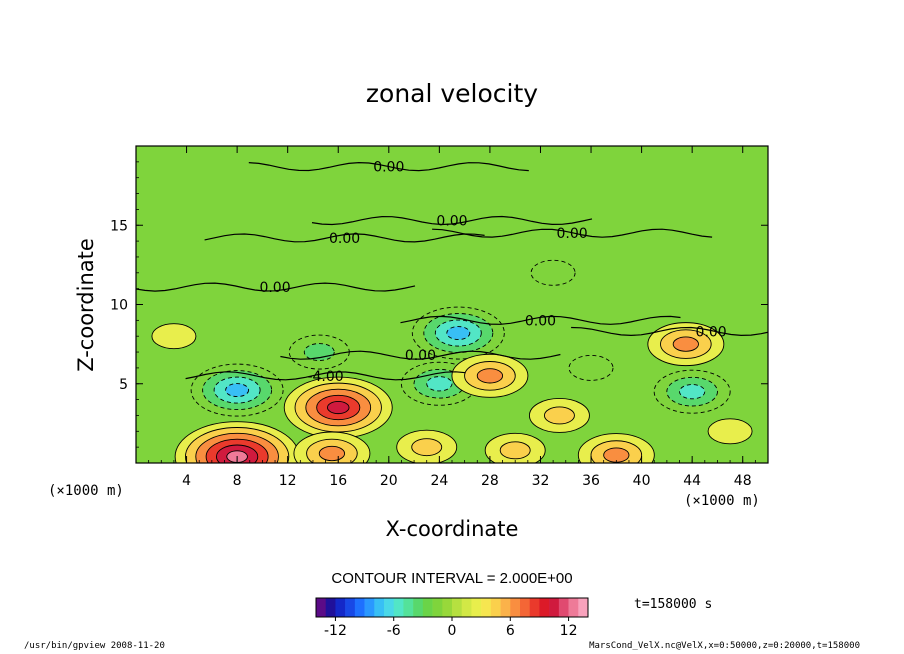  I want to click on contour-label-8: -4.00, so click(325, 377).